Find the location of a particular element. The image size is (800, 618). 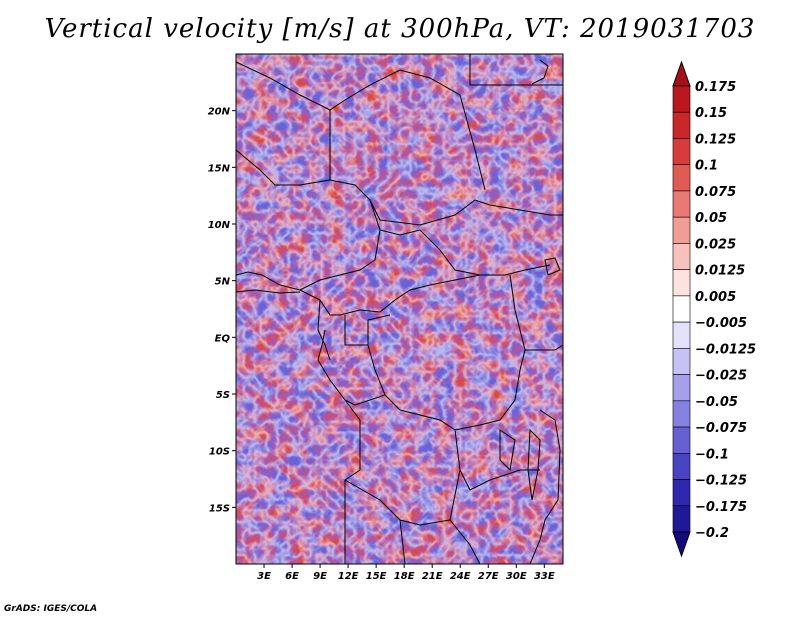

colorbar-label: 0.005 is located at coordinates (715, 297).